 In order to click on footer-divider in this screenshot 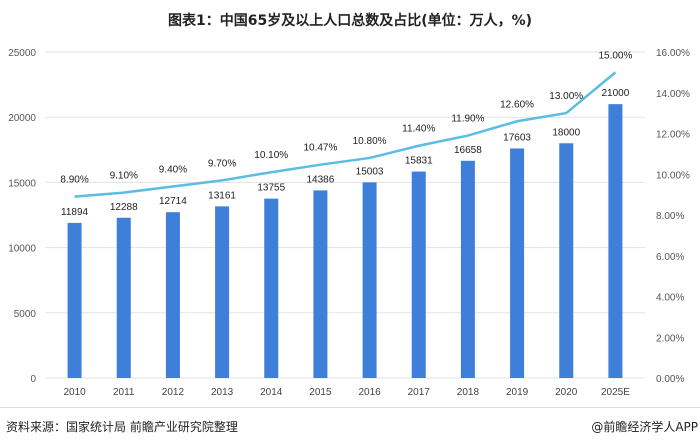, I will do `click(350, 407)`.